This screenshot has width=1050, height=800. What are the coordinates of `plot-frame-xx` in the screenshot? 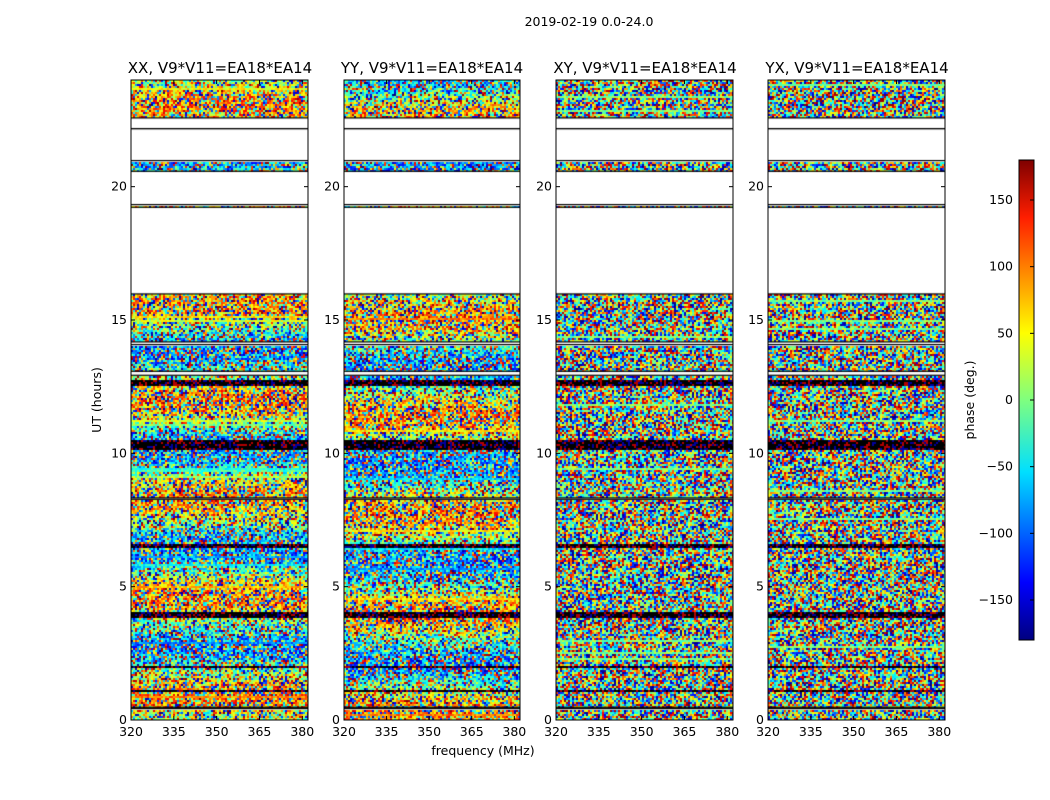 It's located at (219, 400).